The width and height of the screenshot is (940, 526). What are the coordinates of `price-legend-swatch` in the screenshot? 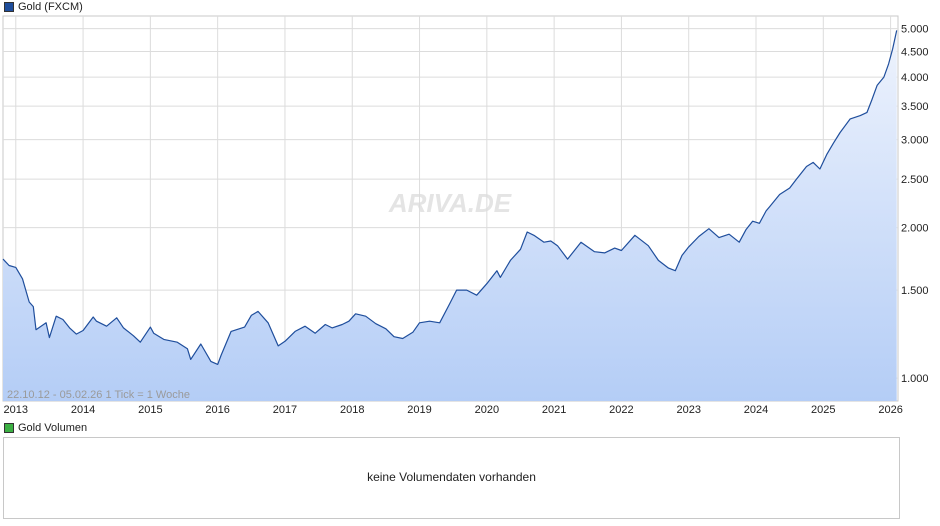 It's located at (9, 7).